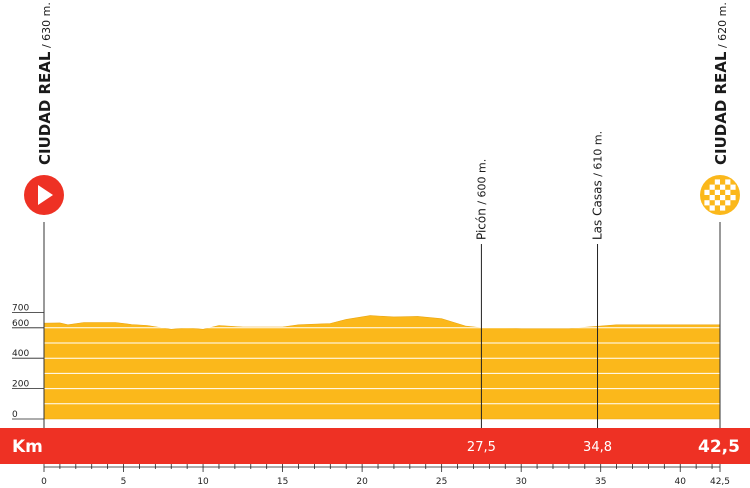  I want to click on point-altitude: / 620 m., so click(722, 26).